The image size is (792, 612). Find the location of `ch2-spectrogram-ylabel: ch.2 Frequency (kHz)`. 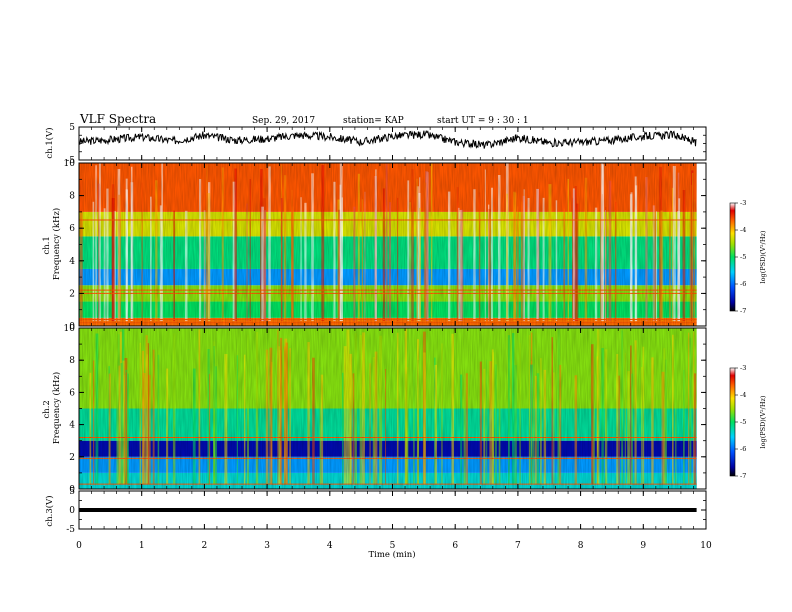

ch2-spectrogram-ylabel: ch.2 Frequency (kHz) is located at coordinates (52, 408).